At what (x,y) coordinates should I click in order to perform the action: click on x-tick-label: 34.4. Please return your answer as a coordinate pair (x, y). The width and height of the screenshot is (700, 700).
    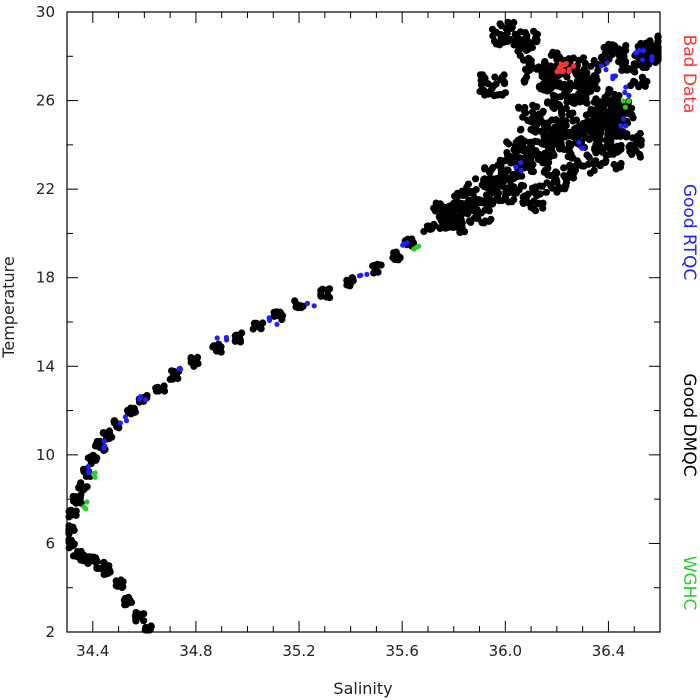
    Looking at the image, I should click on (92, 651).